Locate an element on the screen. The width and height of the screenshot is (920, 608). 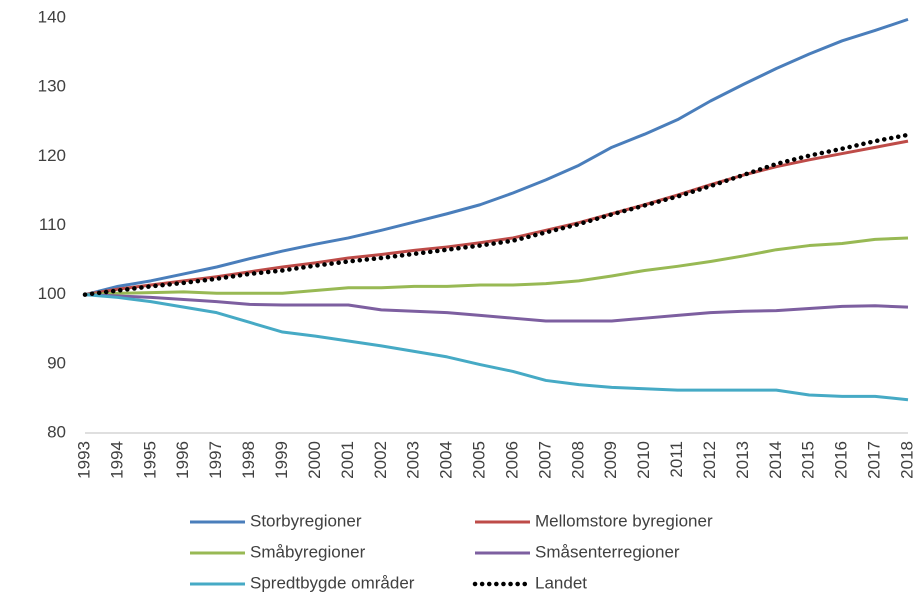
x-tick-label: 2011 is located at coordinates (676, 459).